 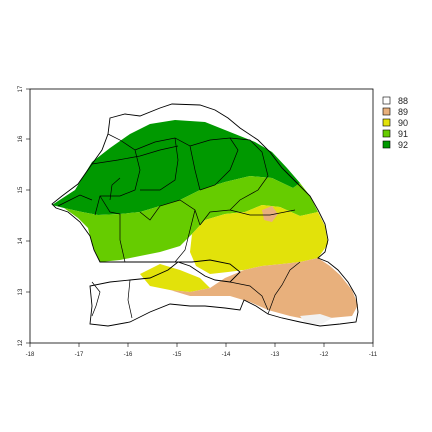 I want to click on x-tick-label: -17, so click(x=79, y=355).